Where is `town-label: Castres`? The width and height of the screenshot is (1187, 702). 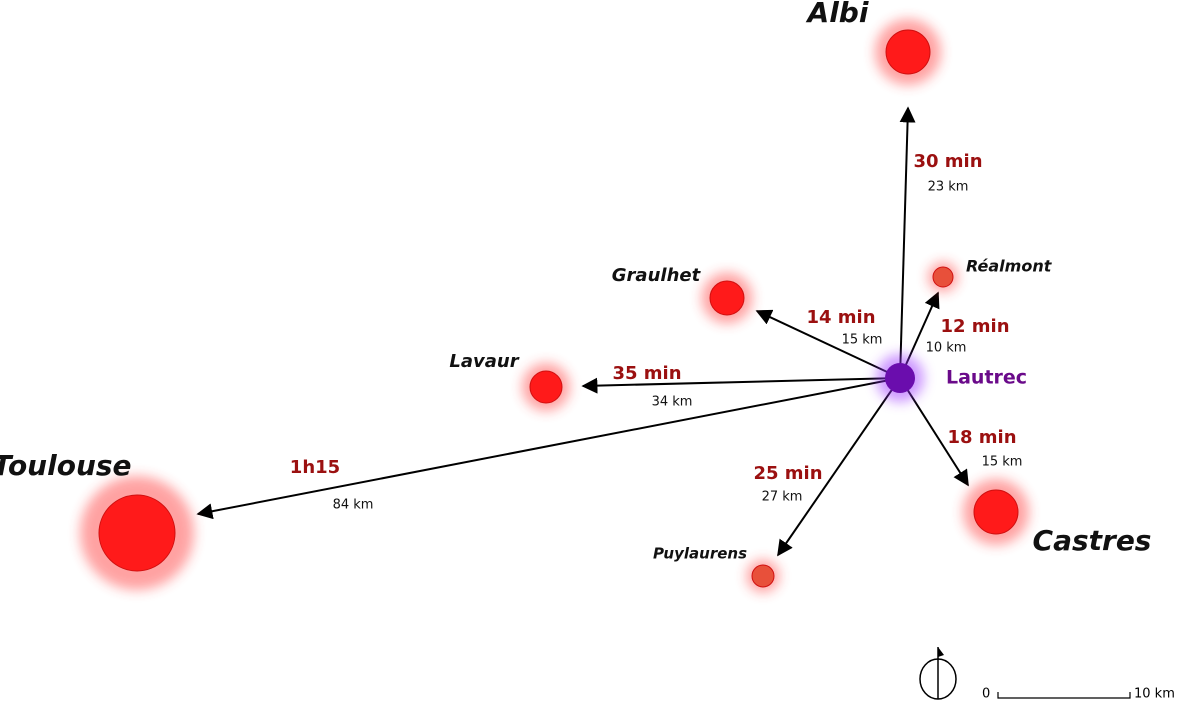
town-label: Castres is located at coordinates (1092, 540).